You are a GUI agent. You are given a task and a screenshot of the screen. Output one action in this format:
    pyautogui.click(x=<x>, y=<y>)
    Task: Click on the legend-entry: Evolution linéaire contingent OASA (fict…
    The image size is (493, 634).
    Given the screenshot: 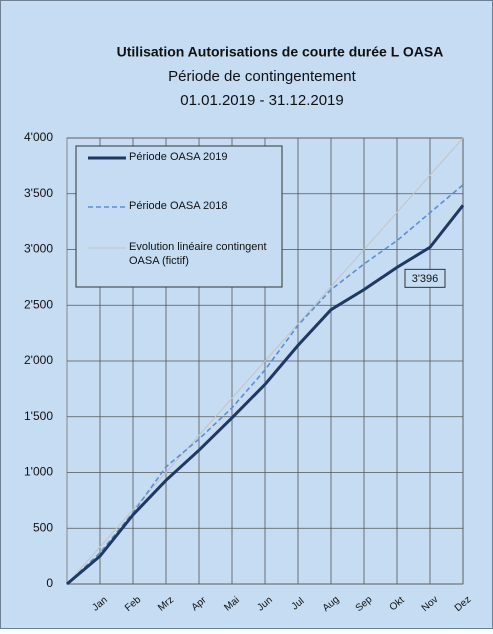 What is the action you would take?
    pyautogui.click(x=198, y=254)
    